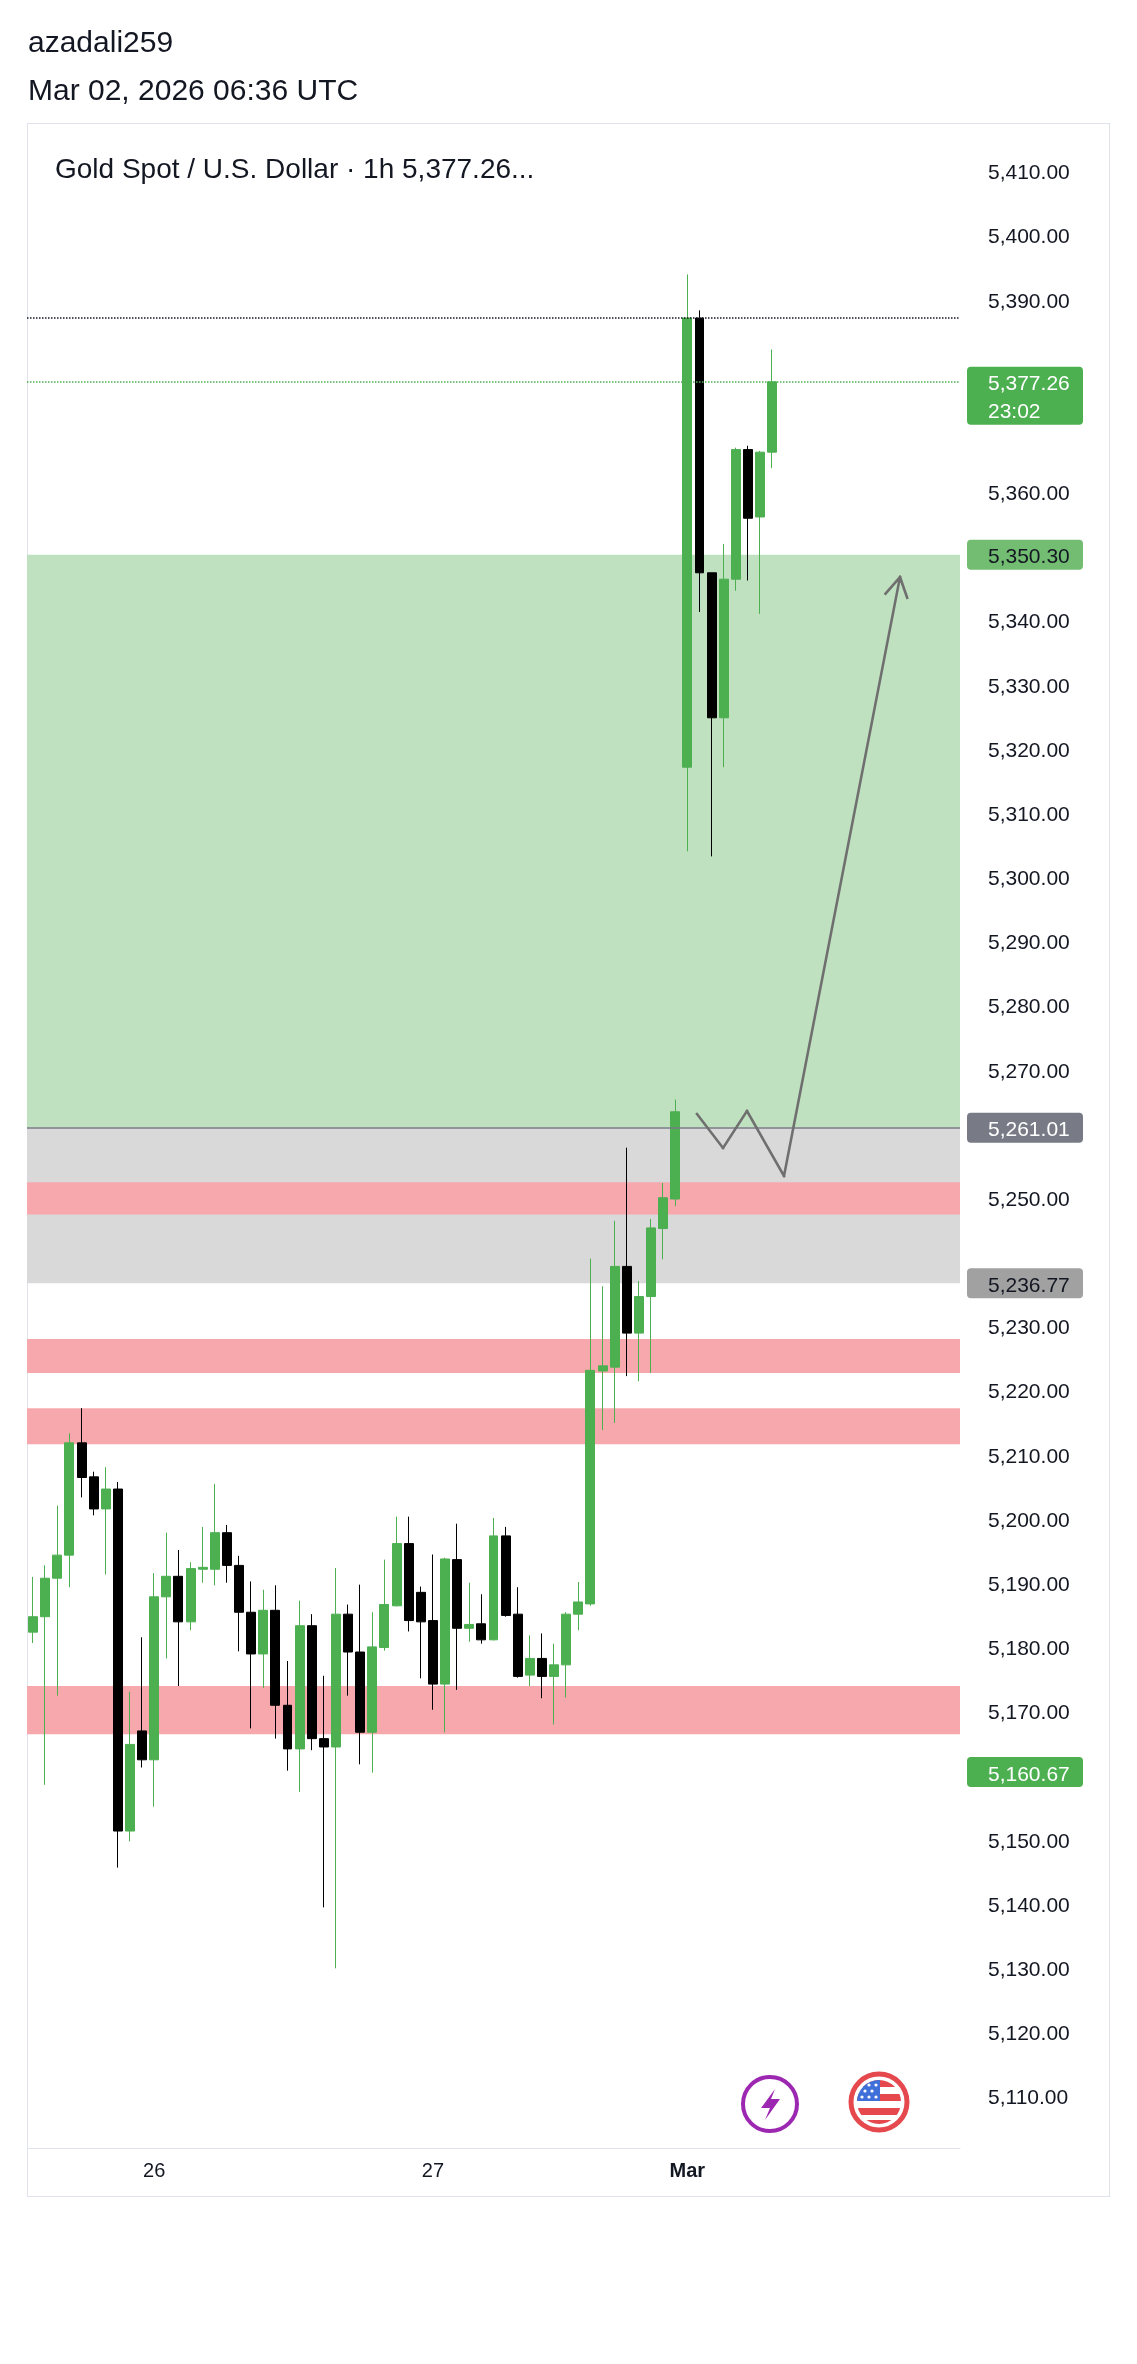  What do you see at coordinates (1029, 1455) in the screenshot?
I see `y-tick-label: 5,210.00` at bounding box center [1029, 1455].